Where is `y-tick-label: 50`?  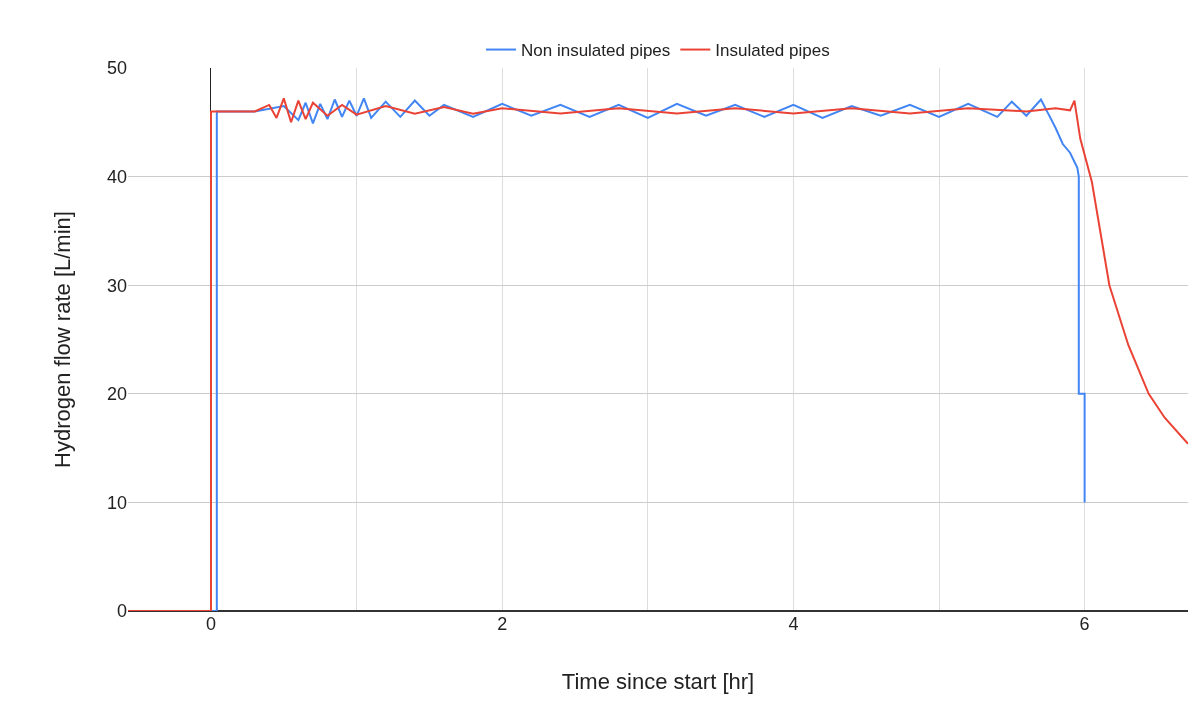
y-tick-label: 50 is located at coordinates (116, 68).